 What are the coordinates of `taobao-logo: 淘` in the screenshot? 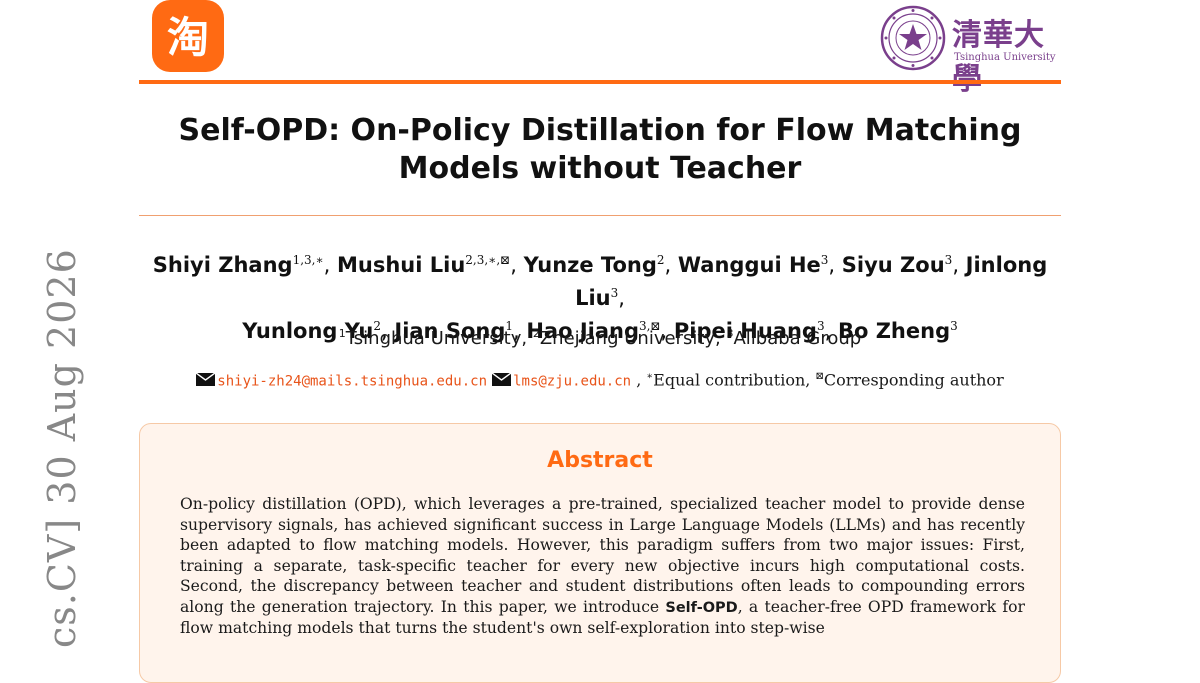 It's located at (188, 36).